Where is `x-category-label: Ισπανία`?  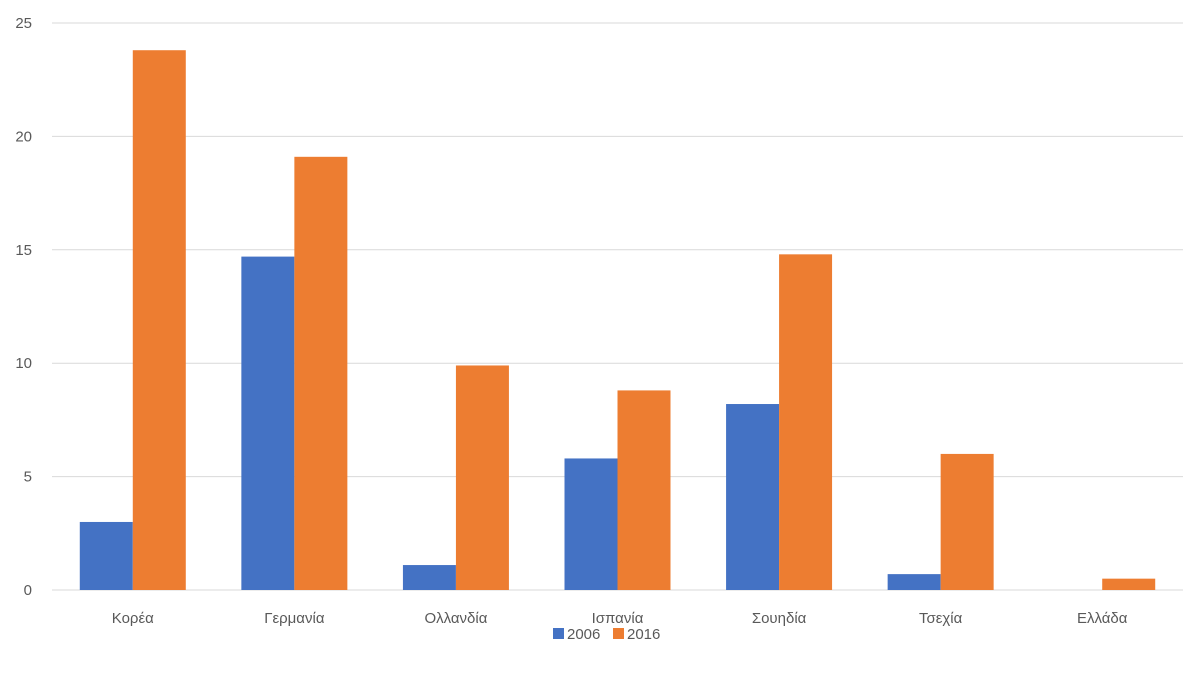
x-category-label: Ισπανία is located at coordinates (618, 618).